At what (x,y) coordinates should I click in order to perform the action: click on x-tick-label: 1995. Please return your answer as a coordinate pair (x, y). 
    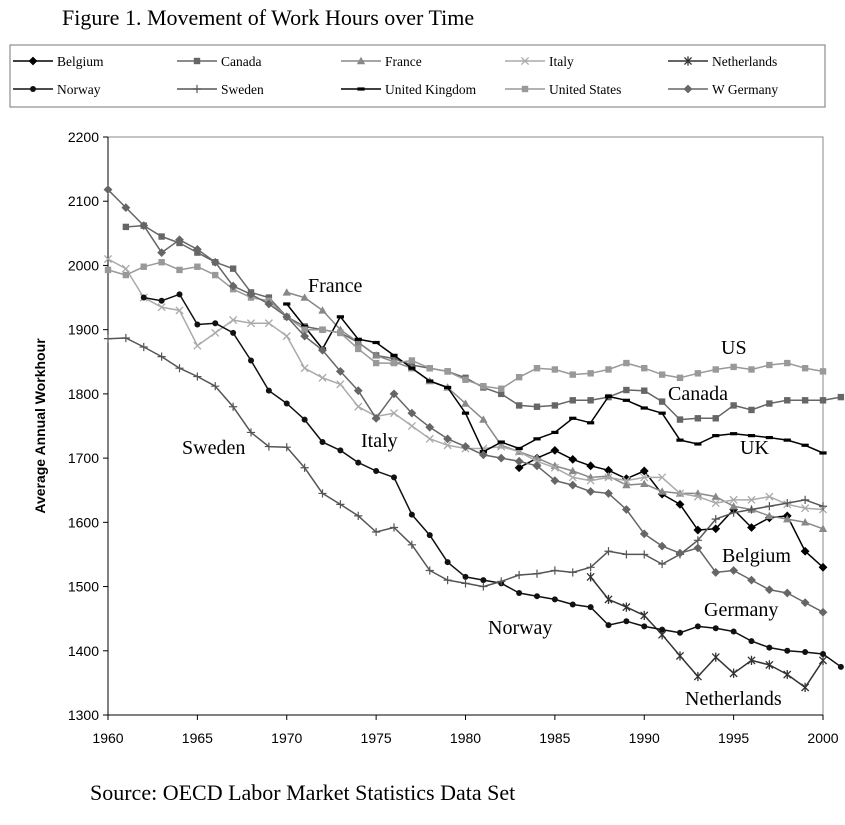
    Looking at the image, I should click on (733, 738).